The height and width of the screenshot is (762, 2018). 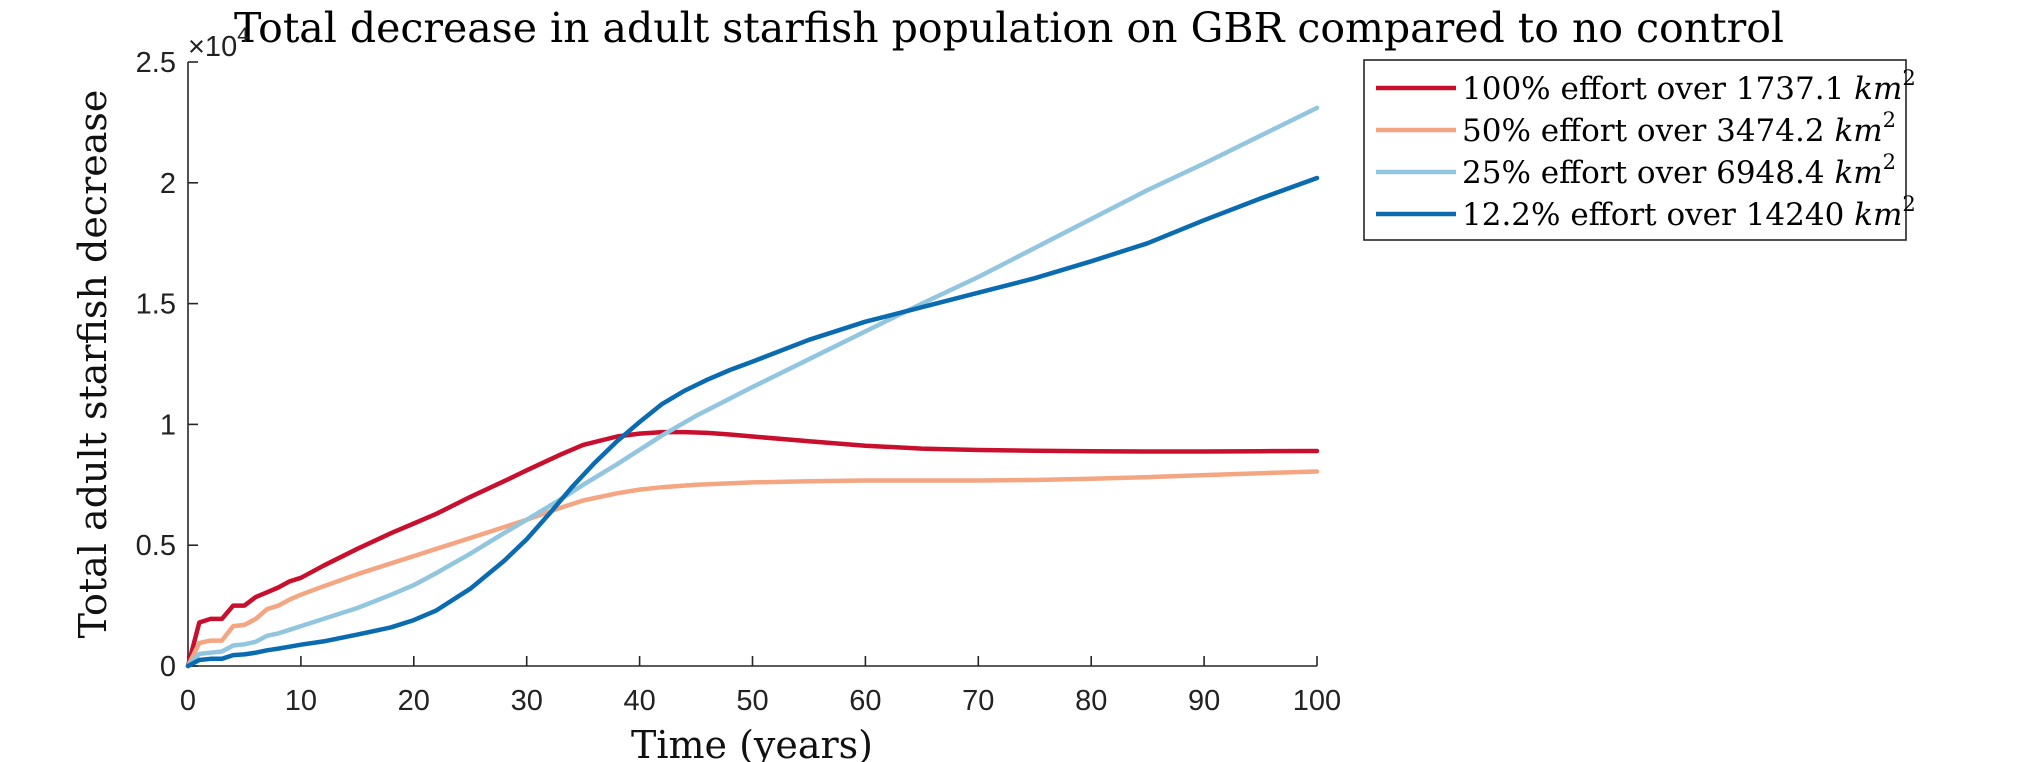 I want to click on x-tick-label: 90, so click(x=1204, y=701).